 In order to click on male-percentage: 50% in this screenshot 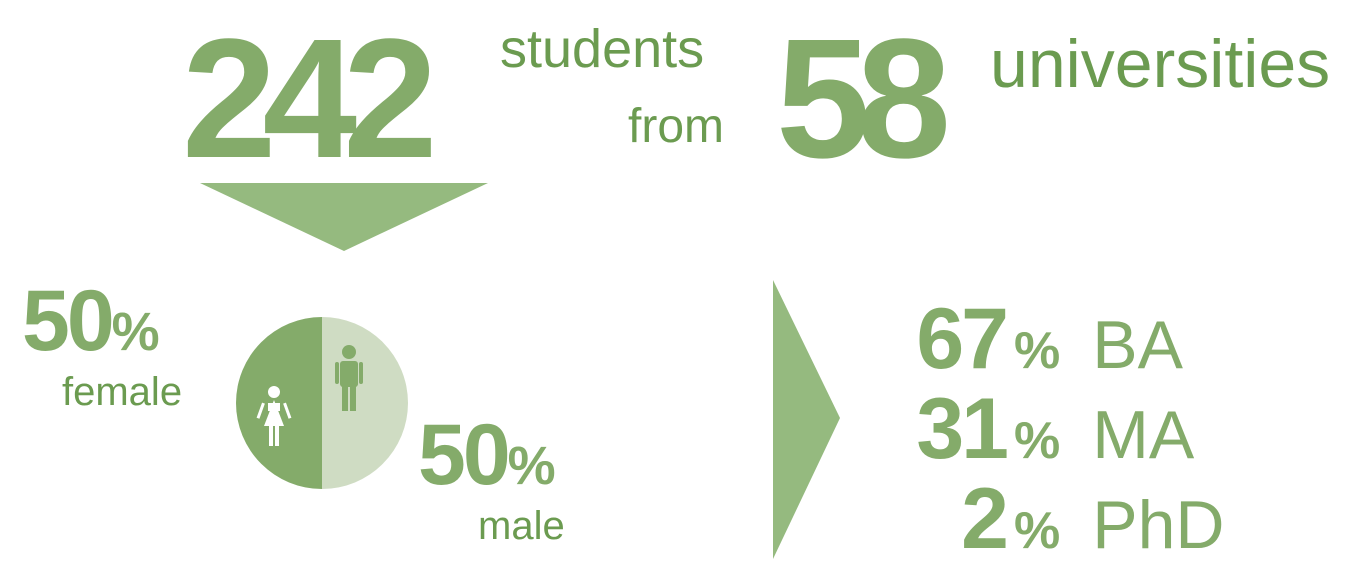, I will do `click(487, 455)`.